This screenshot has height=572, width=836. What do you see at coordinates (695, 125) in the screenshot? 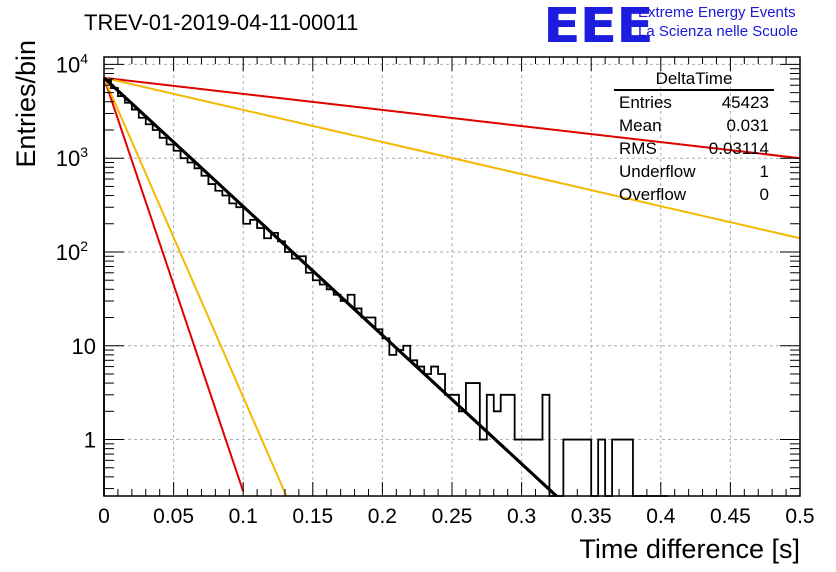
I see `stats-row-mean: Mean 0.031` at bounding box center [695, 125].